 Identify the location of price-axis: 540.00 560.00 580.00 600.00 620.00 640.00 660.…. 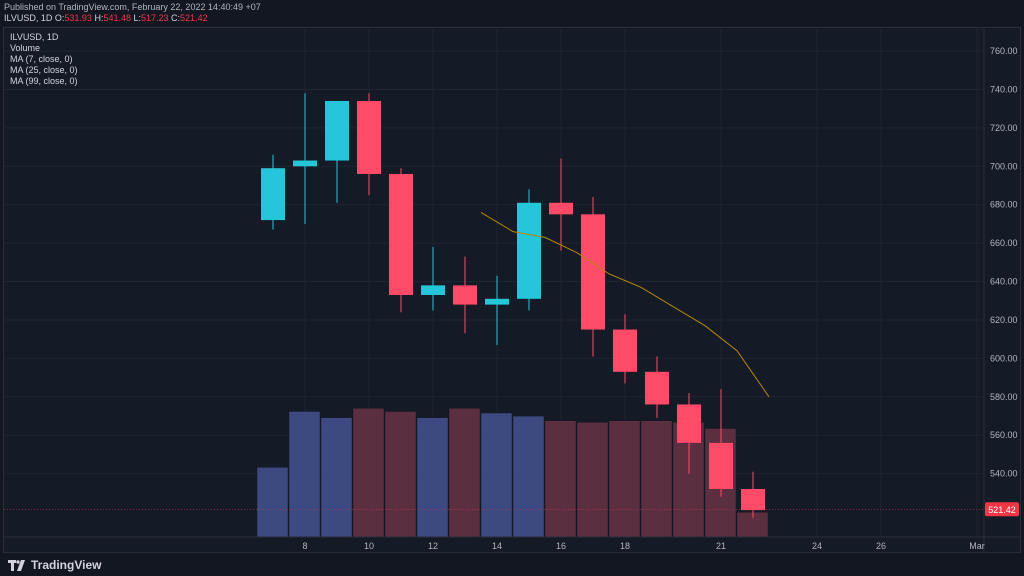
(1000, 290).